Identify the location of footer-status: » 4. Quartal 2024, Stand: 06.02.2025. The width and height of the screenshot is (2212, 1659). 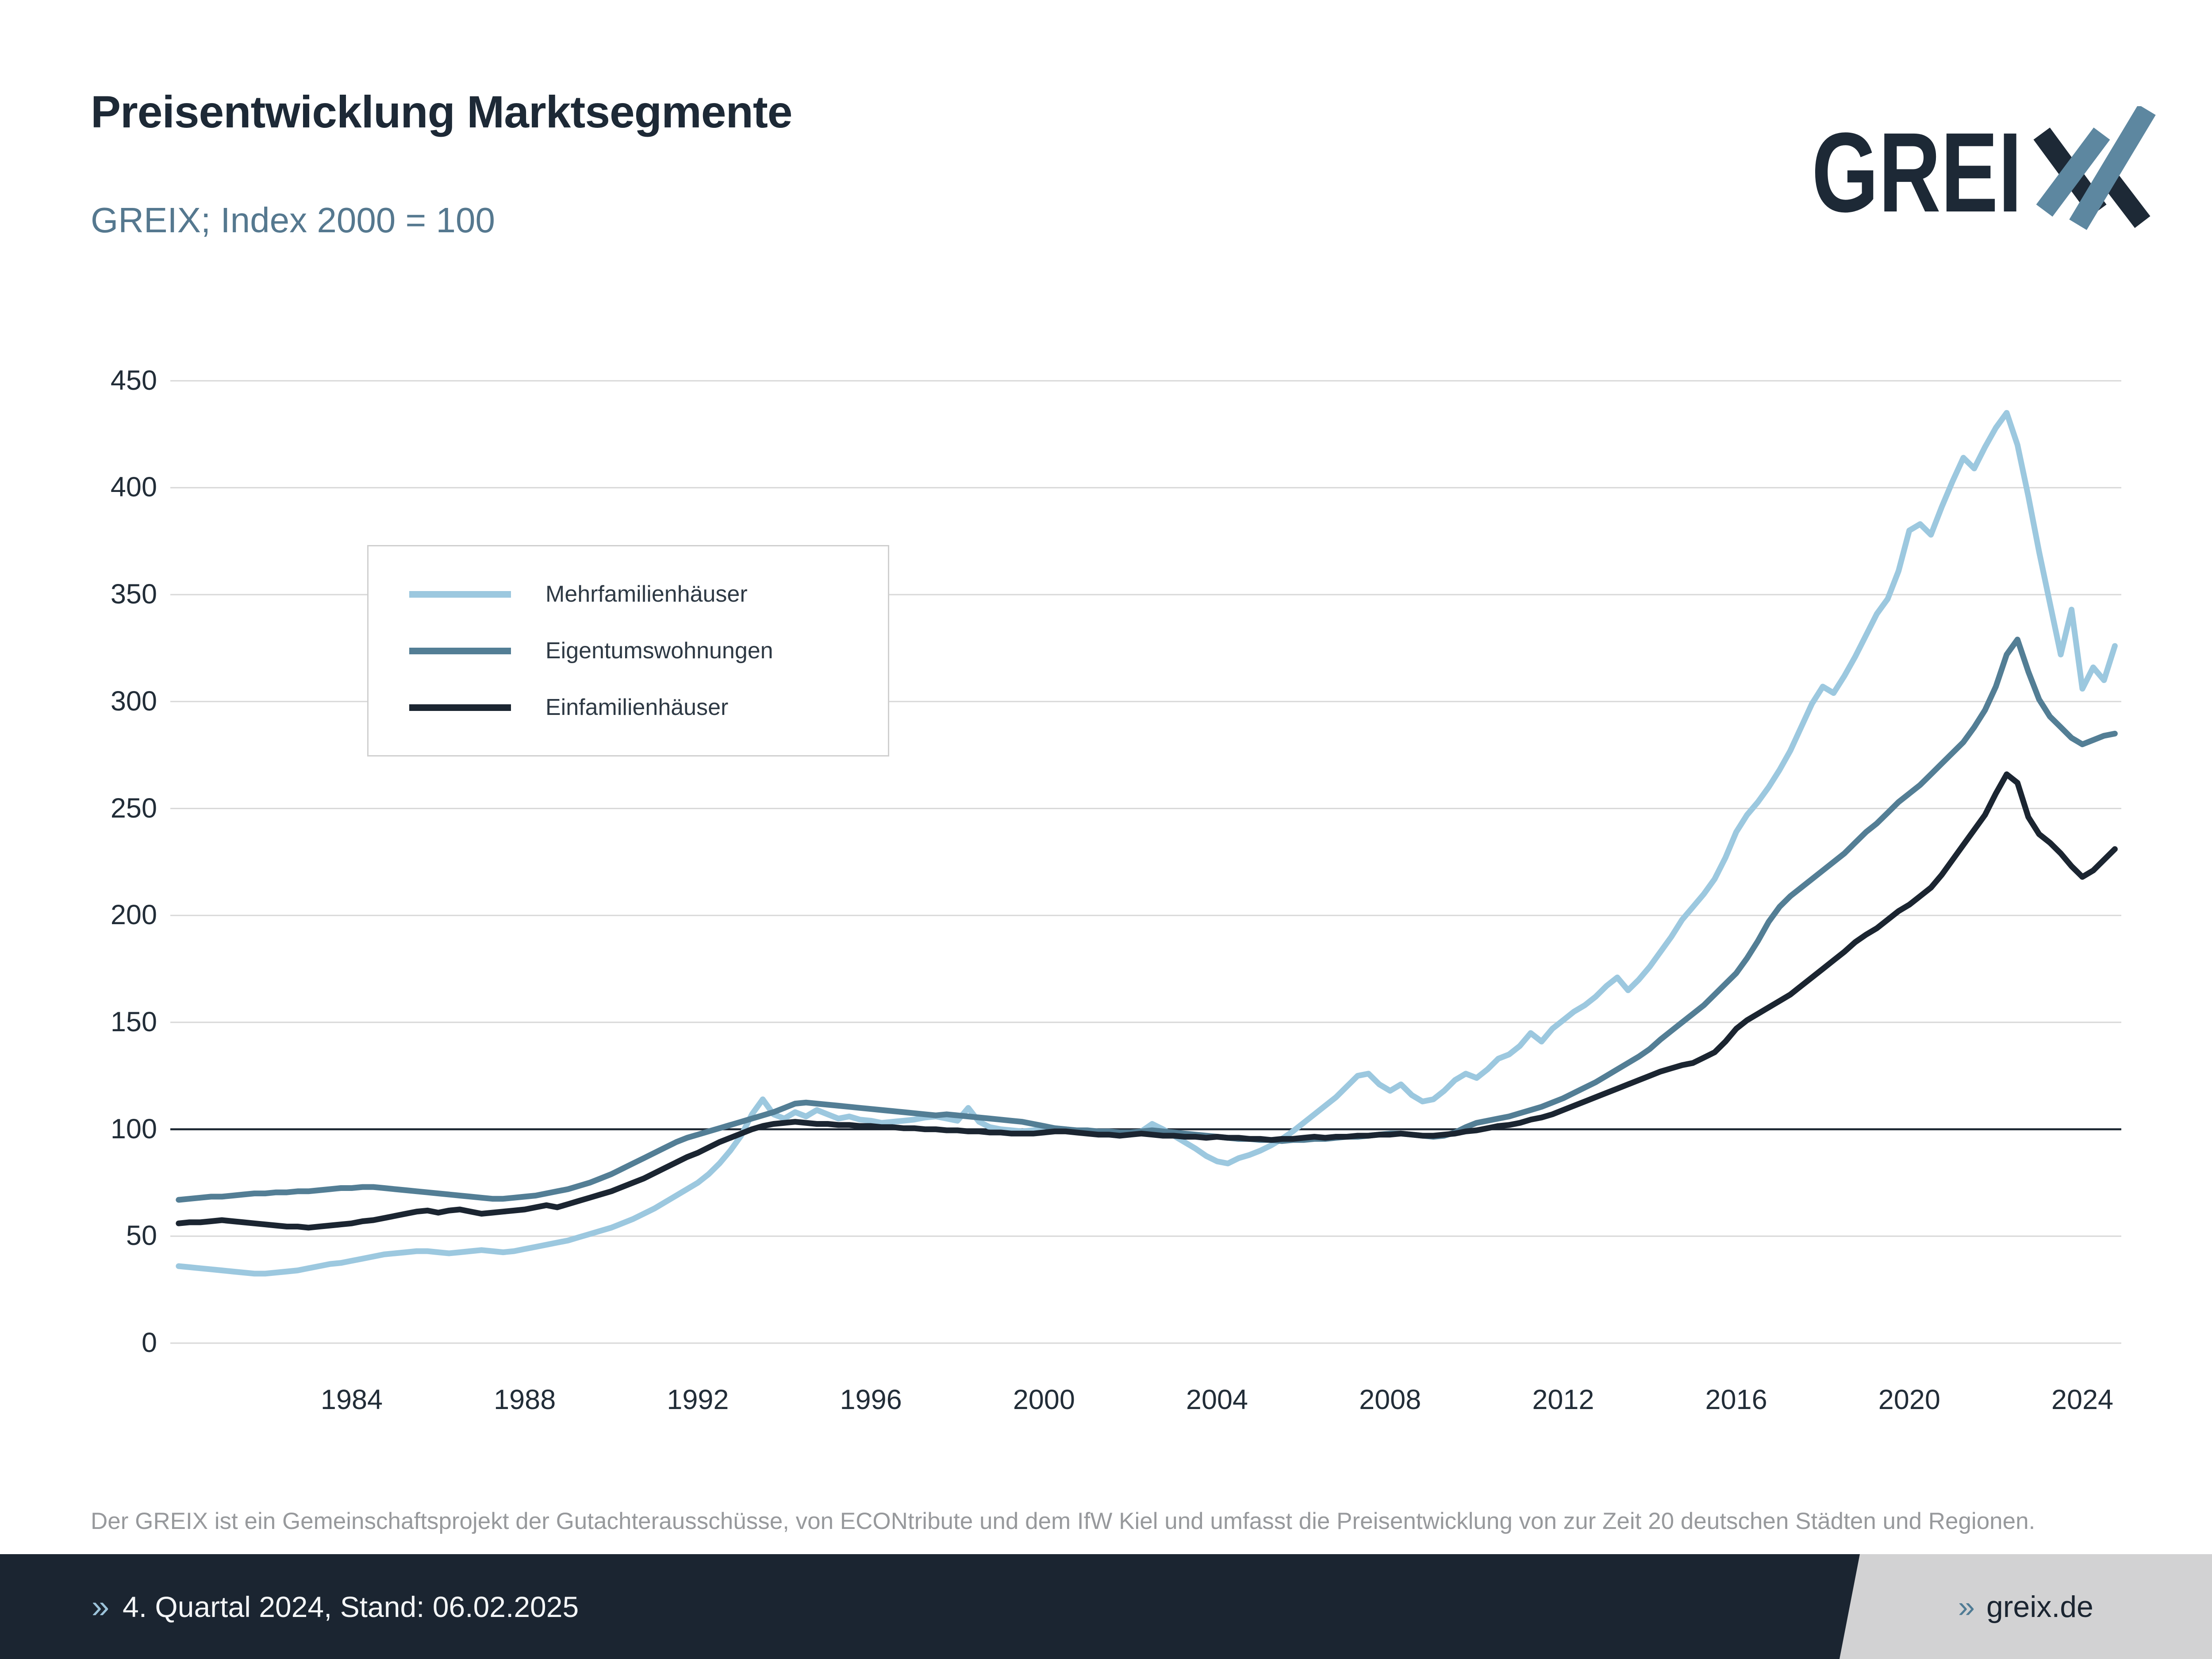
(335, 1607).